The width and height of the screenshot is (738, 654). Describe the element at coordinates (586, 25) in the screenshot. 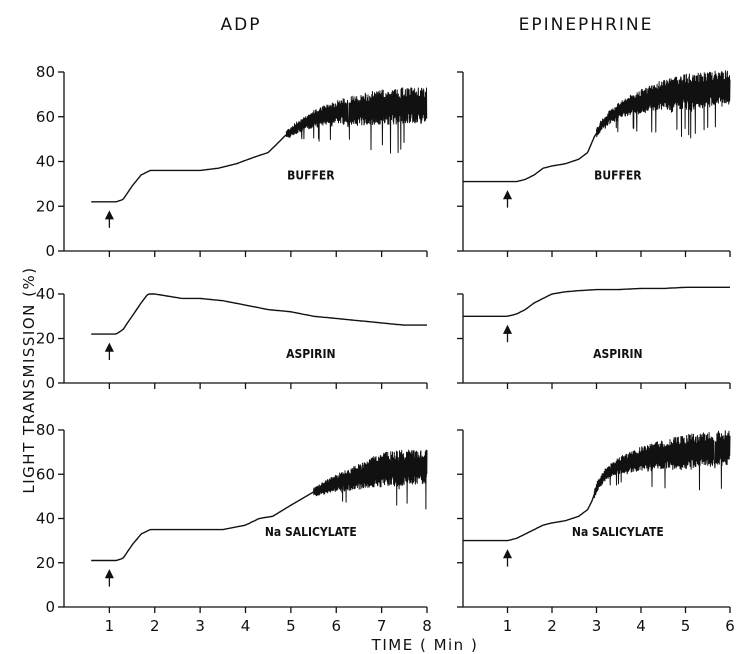

I see `column-title-epinephrine: EPINEPHRINE` at that location.